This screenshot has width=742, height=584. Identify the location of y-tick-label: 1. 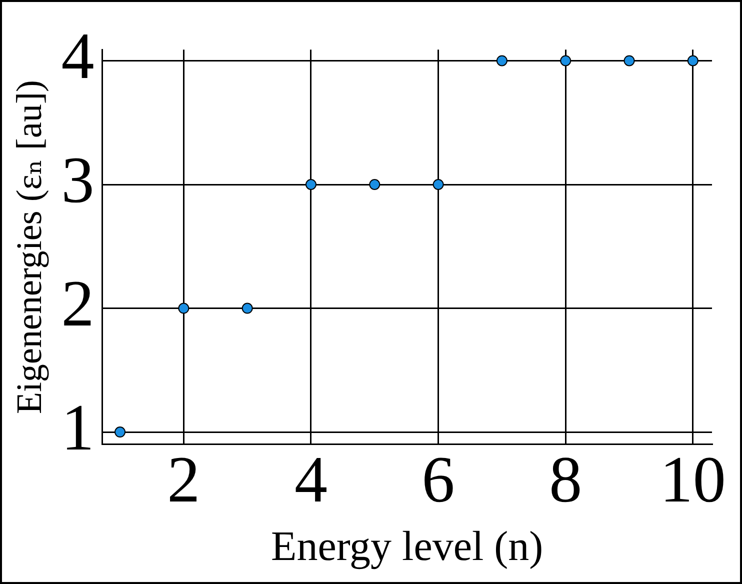
(77, 427).